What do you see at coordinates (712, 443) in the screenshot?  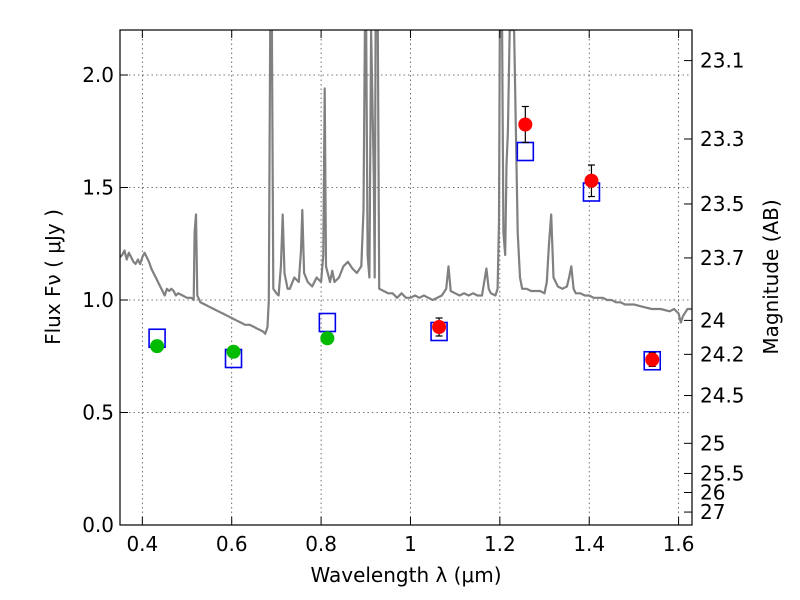 I see `mag-tick-label: 25` at bounding box center [712, 443].